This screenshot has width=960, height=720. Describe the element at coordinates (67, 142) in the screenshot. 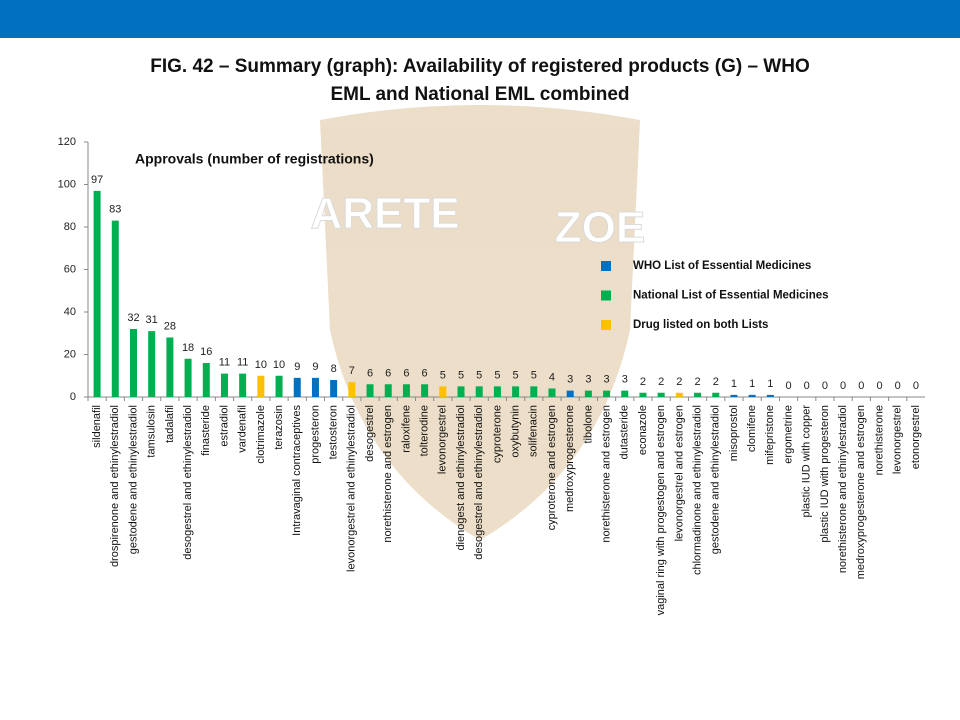

I see `y-tick-label: 120` at that location.